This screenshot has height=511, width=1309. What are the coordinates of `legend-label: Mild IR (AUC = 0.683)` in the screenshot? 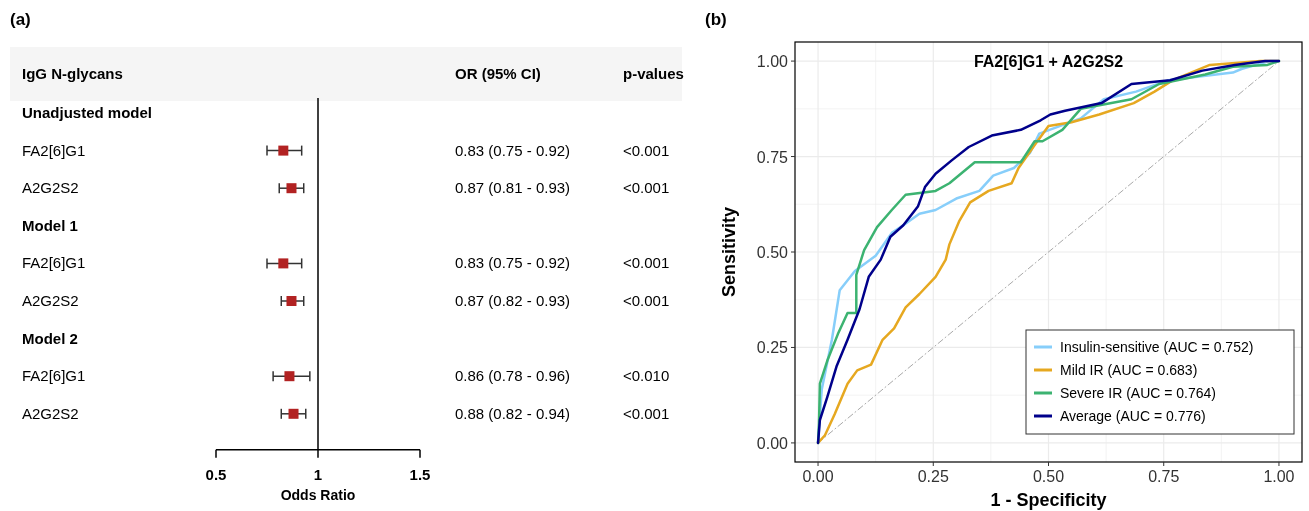 It's located at (1129, 370).